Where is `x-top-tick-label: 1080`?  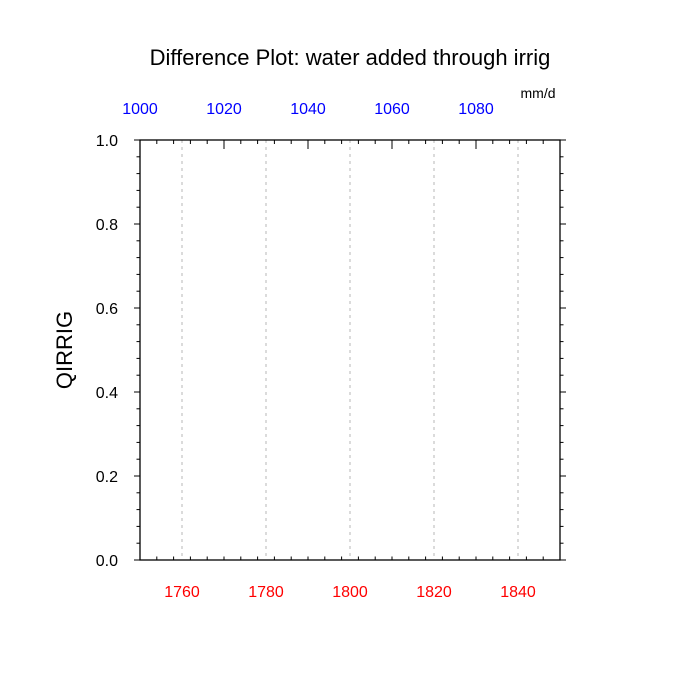
x-top-tick-label: 1080 is located at coordinates (476, 109).